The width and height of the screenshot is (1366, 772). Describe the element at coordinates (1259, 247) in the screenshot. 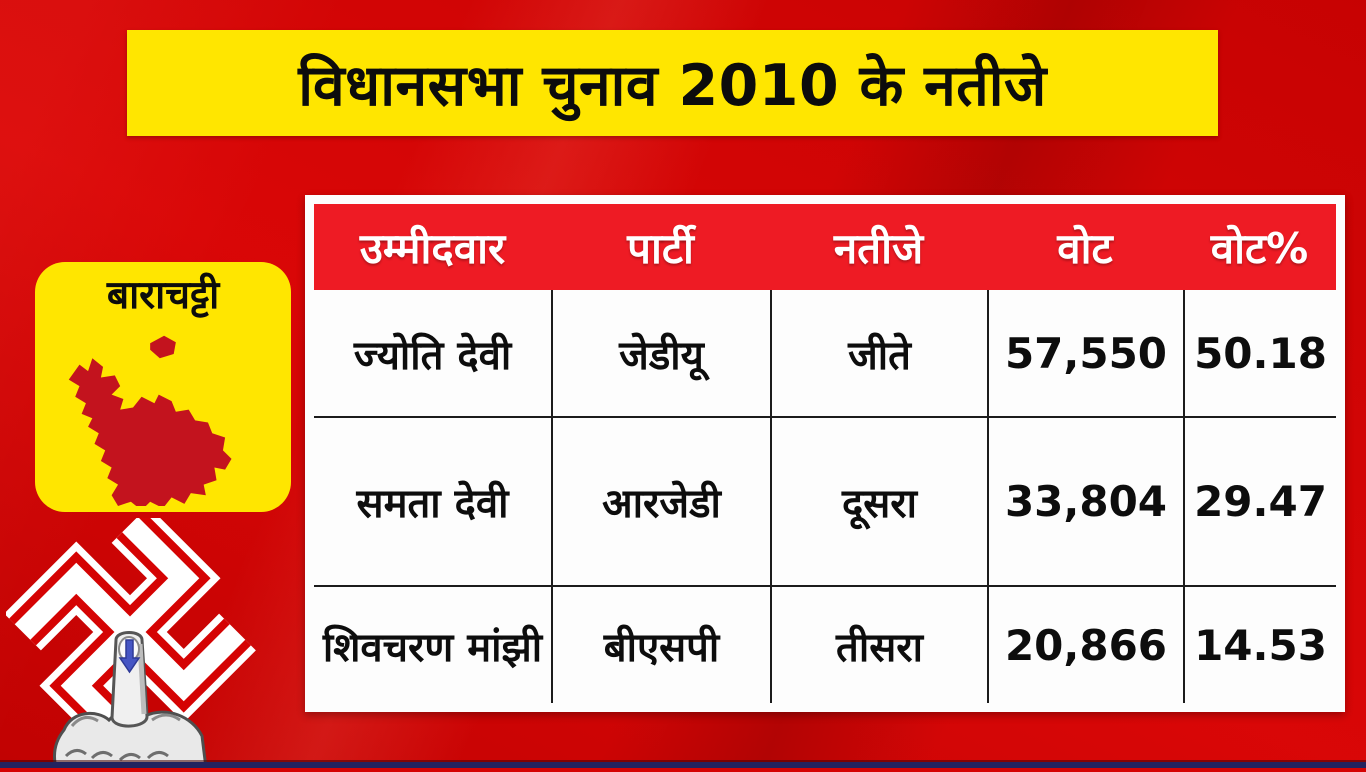

I see `col-header-votepct: वोट%` at that location.